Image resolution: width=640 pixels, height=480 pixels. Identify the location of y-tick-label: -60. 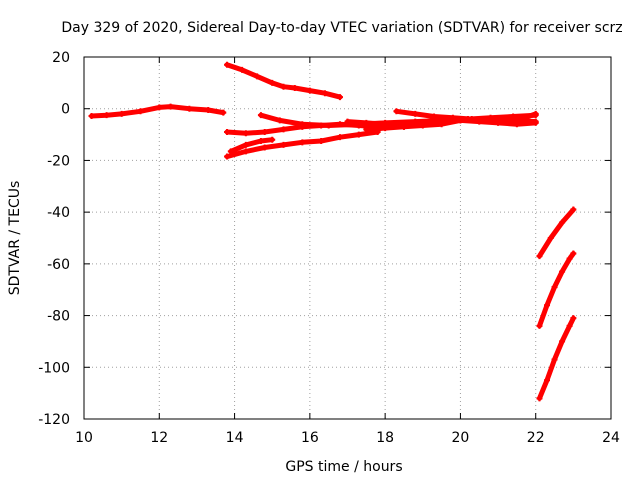
(58, 265).